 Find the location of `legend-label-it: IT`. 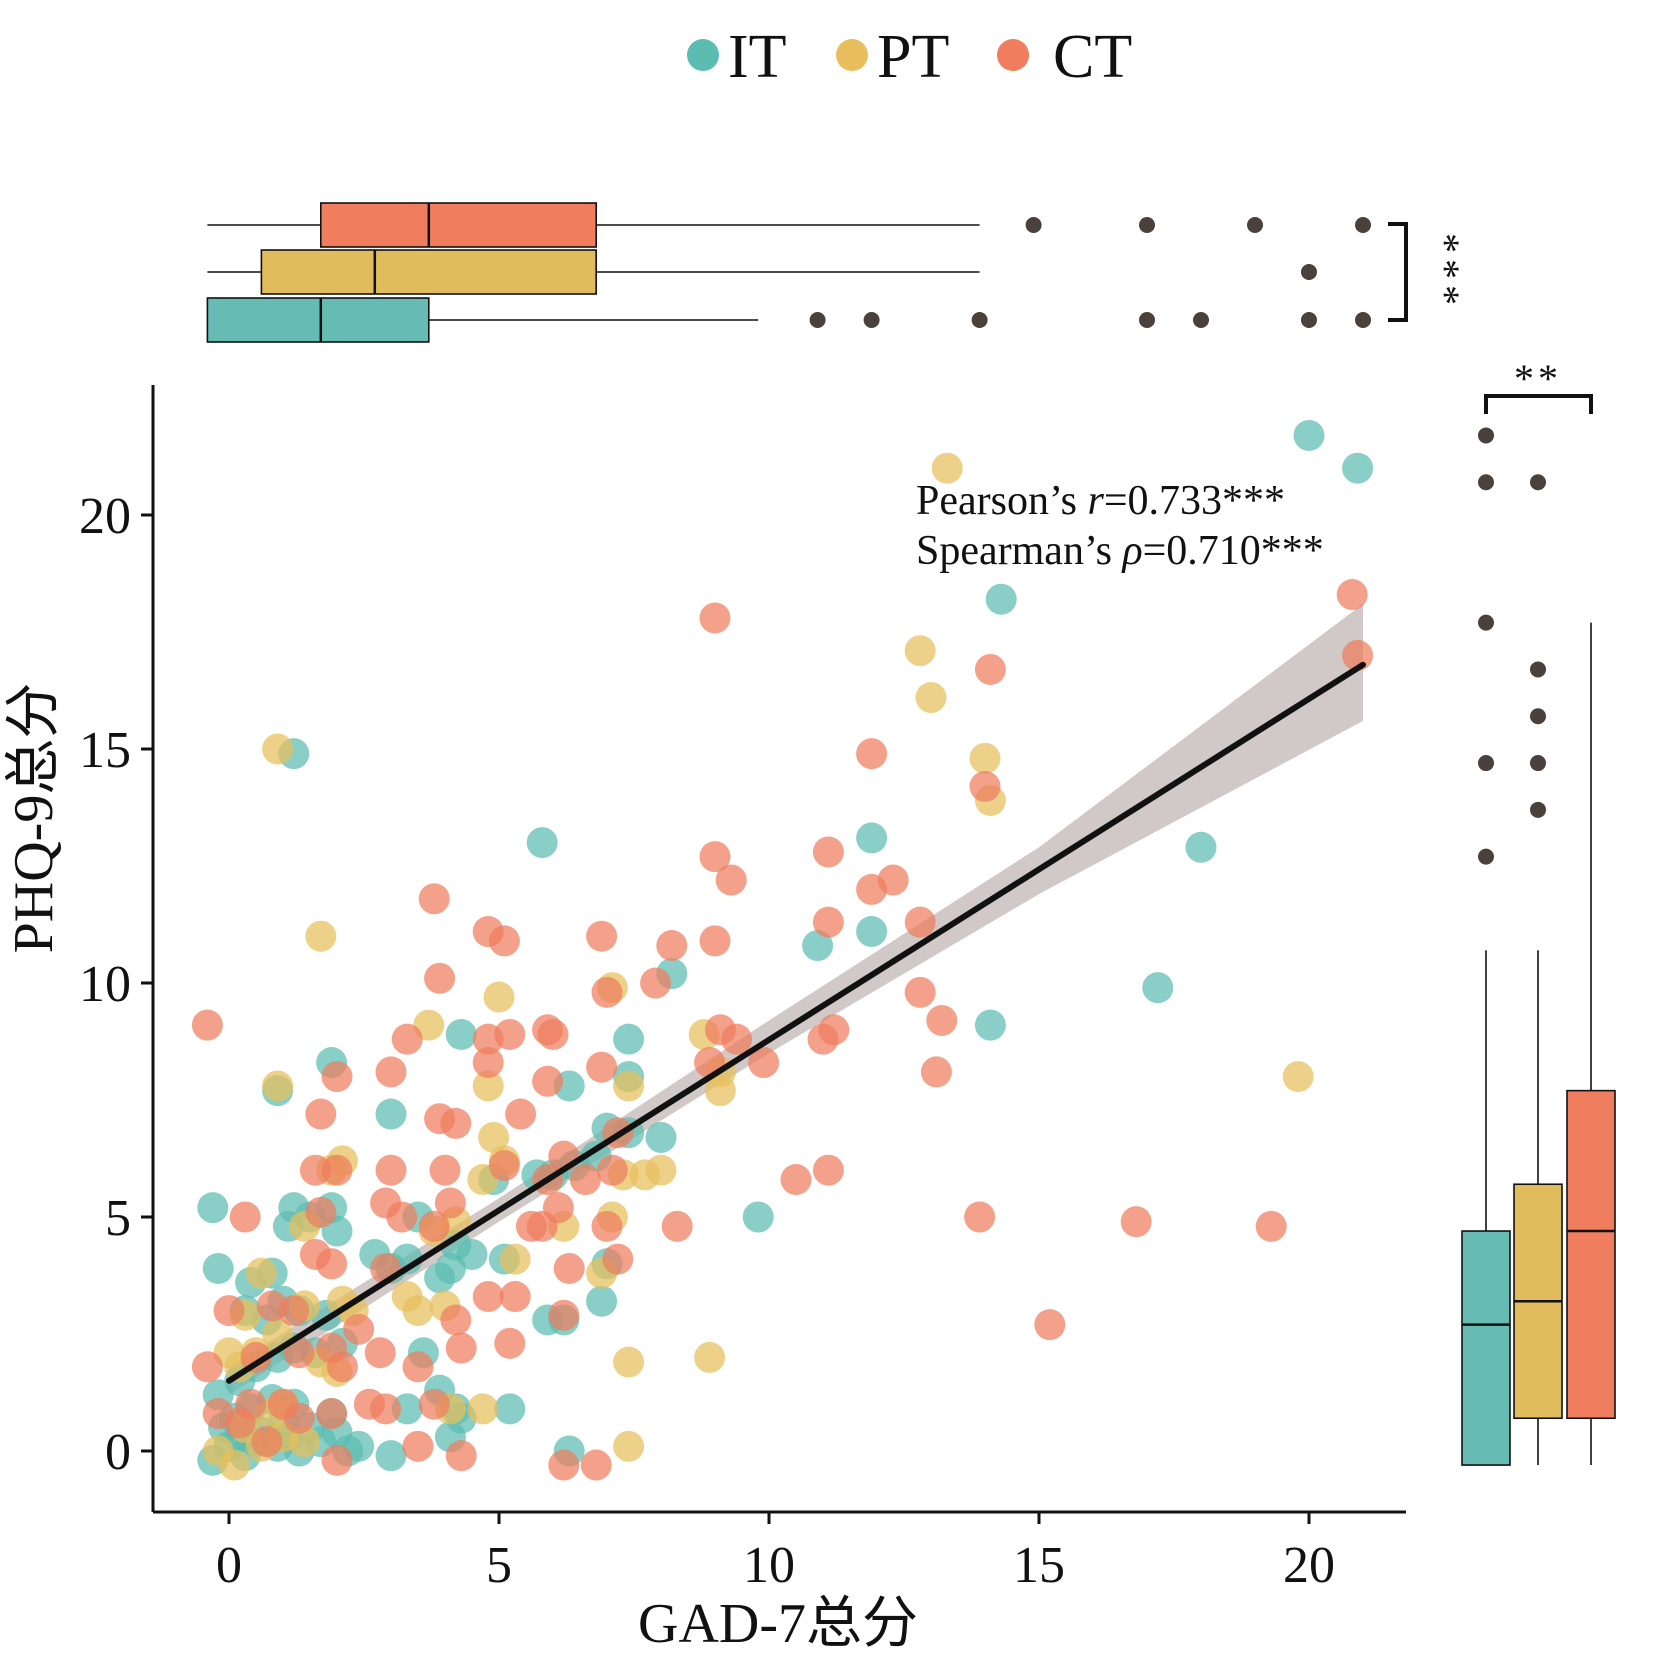

legend-label-it: IT is located at coordinates (757, 57).